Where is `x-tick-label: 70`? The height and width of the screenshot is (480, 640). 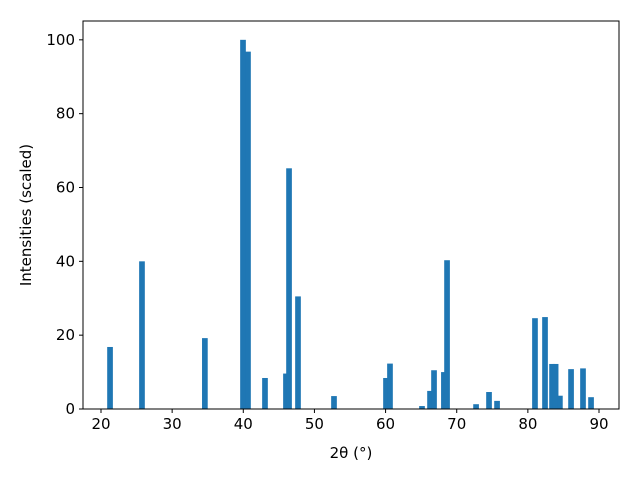
x-tick-label: 70 is located at coordinates (456, 424).